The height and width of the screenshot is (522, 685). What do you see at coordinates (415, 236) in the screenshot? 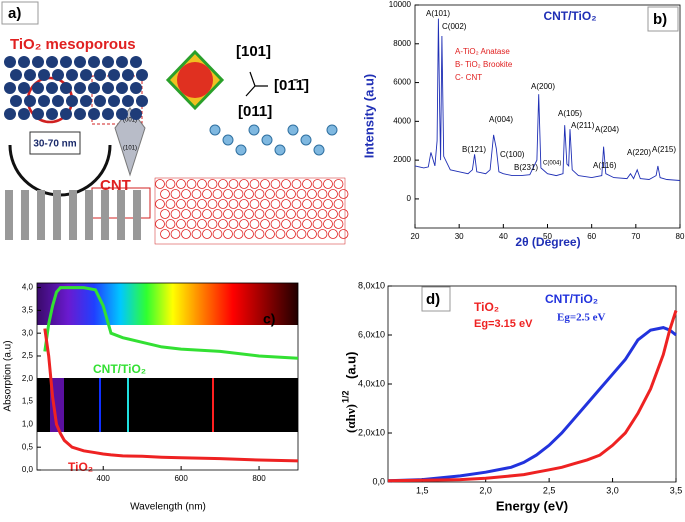
I see `x-tick-label: 20` at bounding box center [415, 236].